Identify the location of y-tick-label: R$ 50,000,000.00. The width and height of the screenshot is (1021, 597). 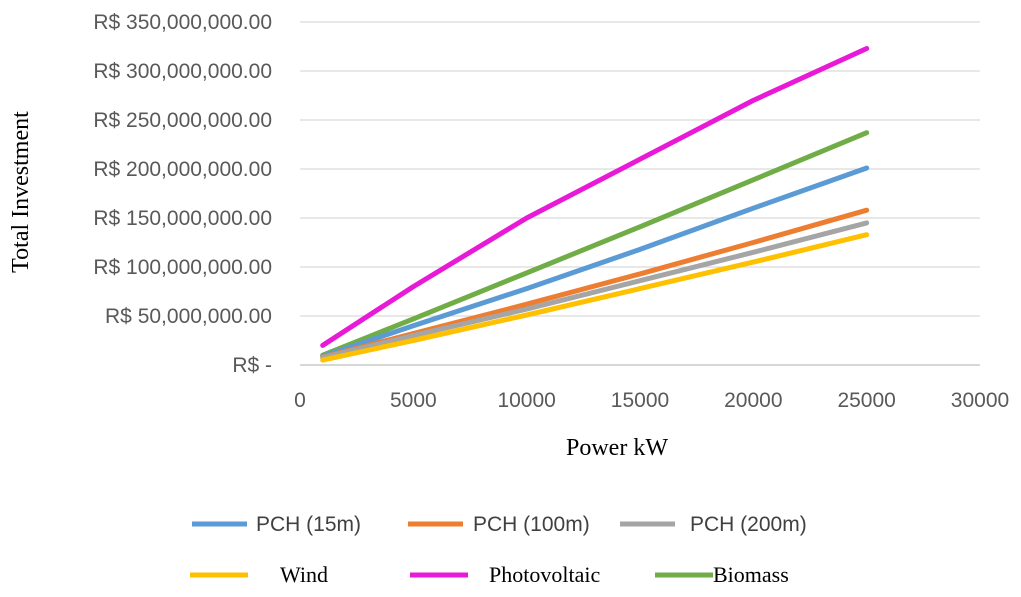
(188, 316).